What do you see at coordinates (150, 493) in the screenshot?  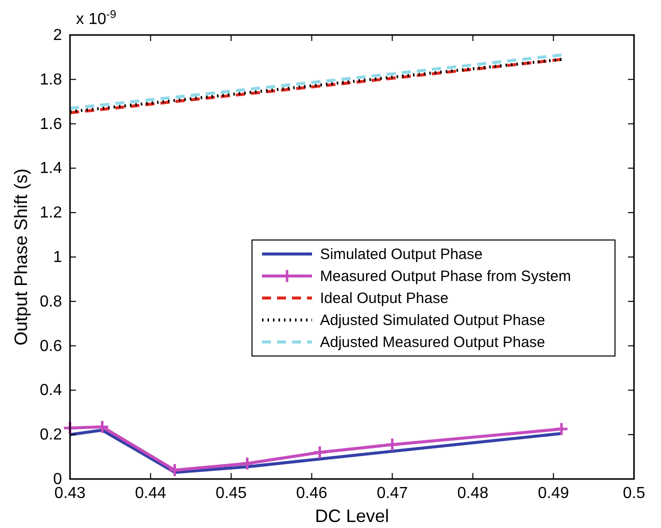 I see `x-tick-label: 0.44` at bounding box center [150, 493].